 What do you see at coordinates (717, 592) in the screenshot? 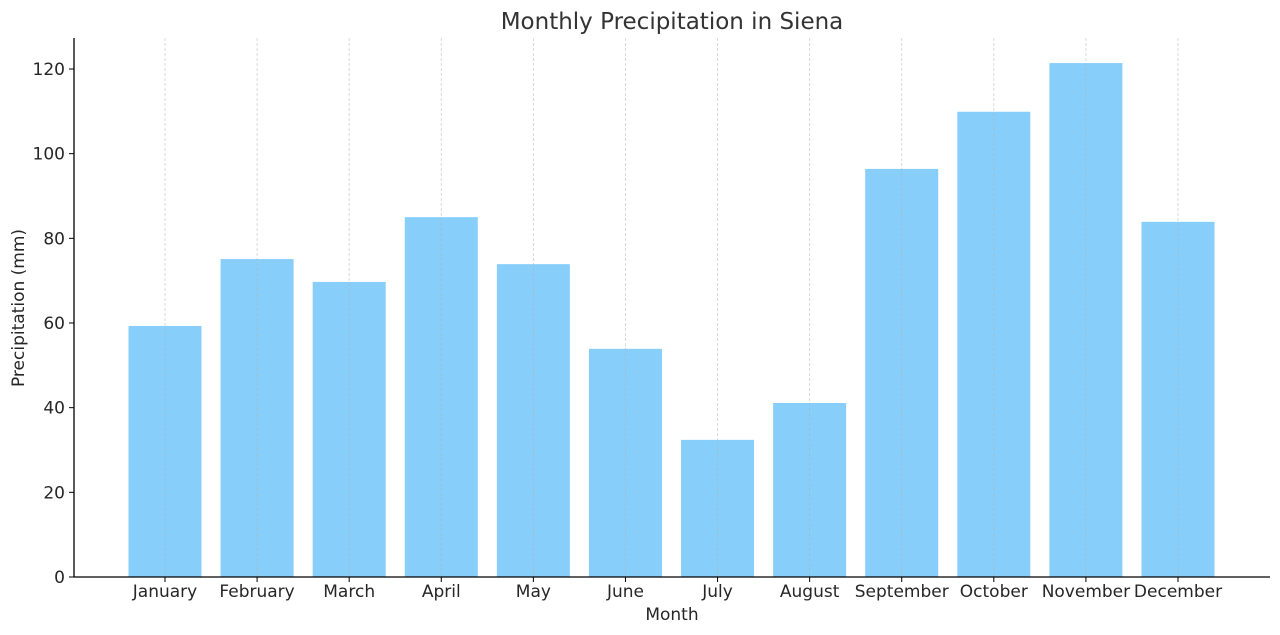
I see `x-tick-label: July` at bounding box center [717, 592].